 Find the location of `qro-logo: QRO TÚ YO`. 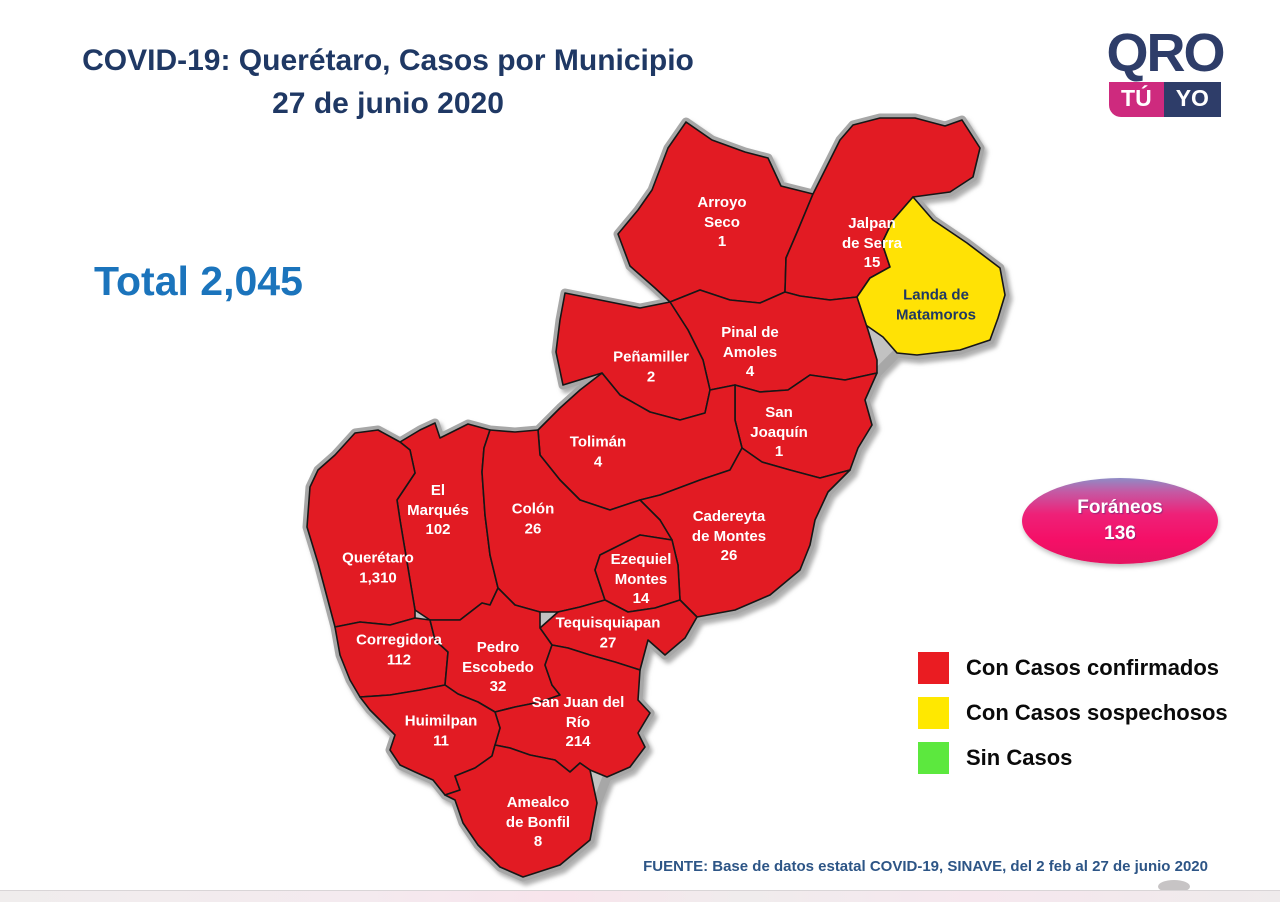

qro-logo: QRO TÚ YO is located at coordinates (1165, 71).